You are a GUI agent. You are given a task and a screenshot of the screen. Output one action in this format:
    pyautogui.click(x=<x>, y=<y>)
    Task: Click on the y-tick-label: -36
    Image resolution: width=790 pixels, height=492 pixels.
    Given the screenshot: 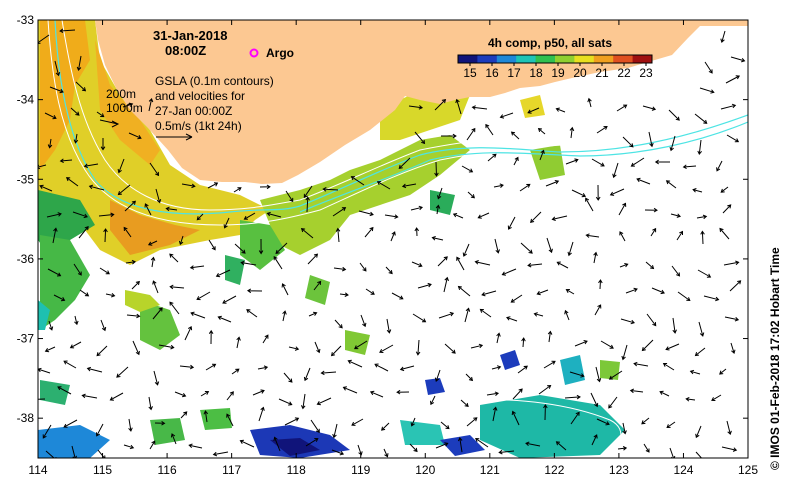 What is the action you would take?
    pyautogui.click(x=26, y=259)
    